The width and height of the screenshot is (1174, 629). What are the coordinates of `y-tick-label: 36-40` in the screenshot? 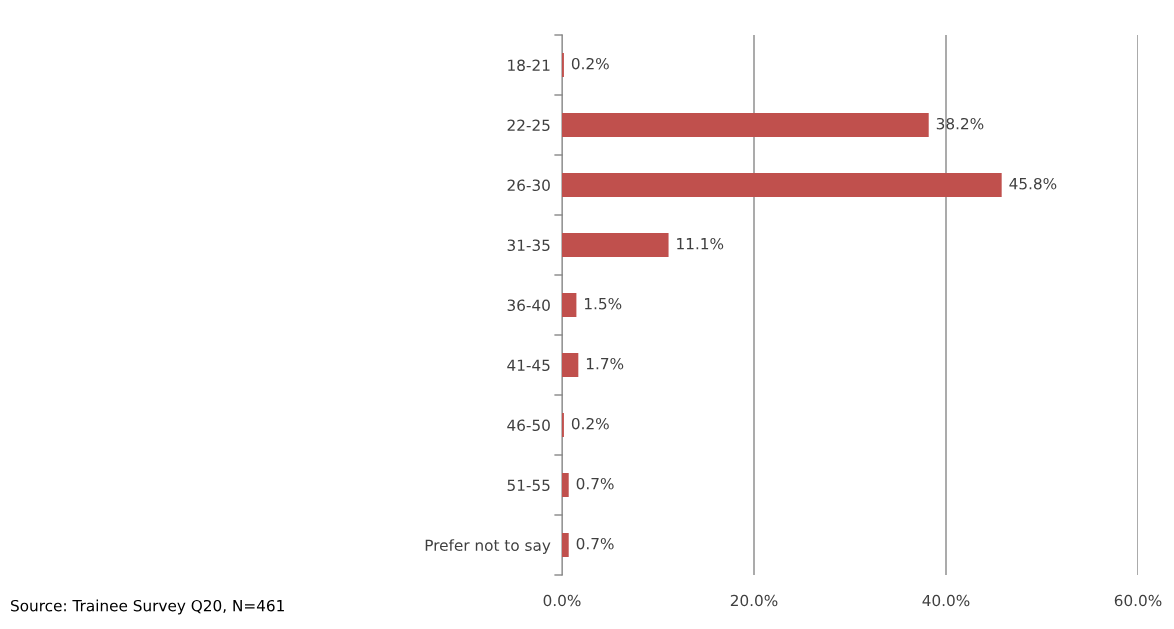 It's located at (528, 305).